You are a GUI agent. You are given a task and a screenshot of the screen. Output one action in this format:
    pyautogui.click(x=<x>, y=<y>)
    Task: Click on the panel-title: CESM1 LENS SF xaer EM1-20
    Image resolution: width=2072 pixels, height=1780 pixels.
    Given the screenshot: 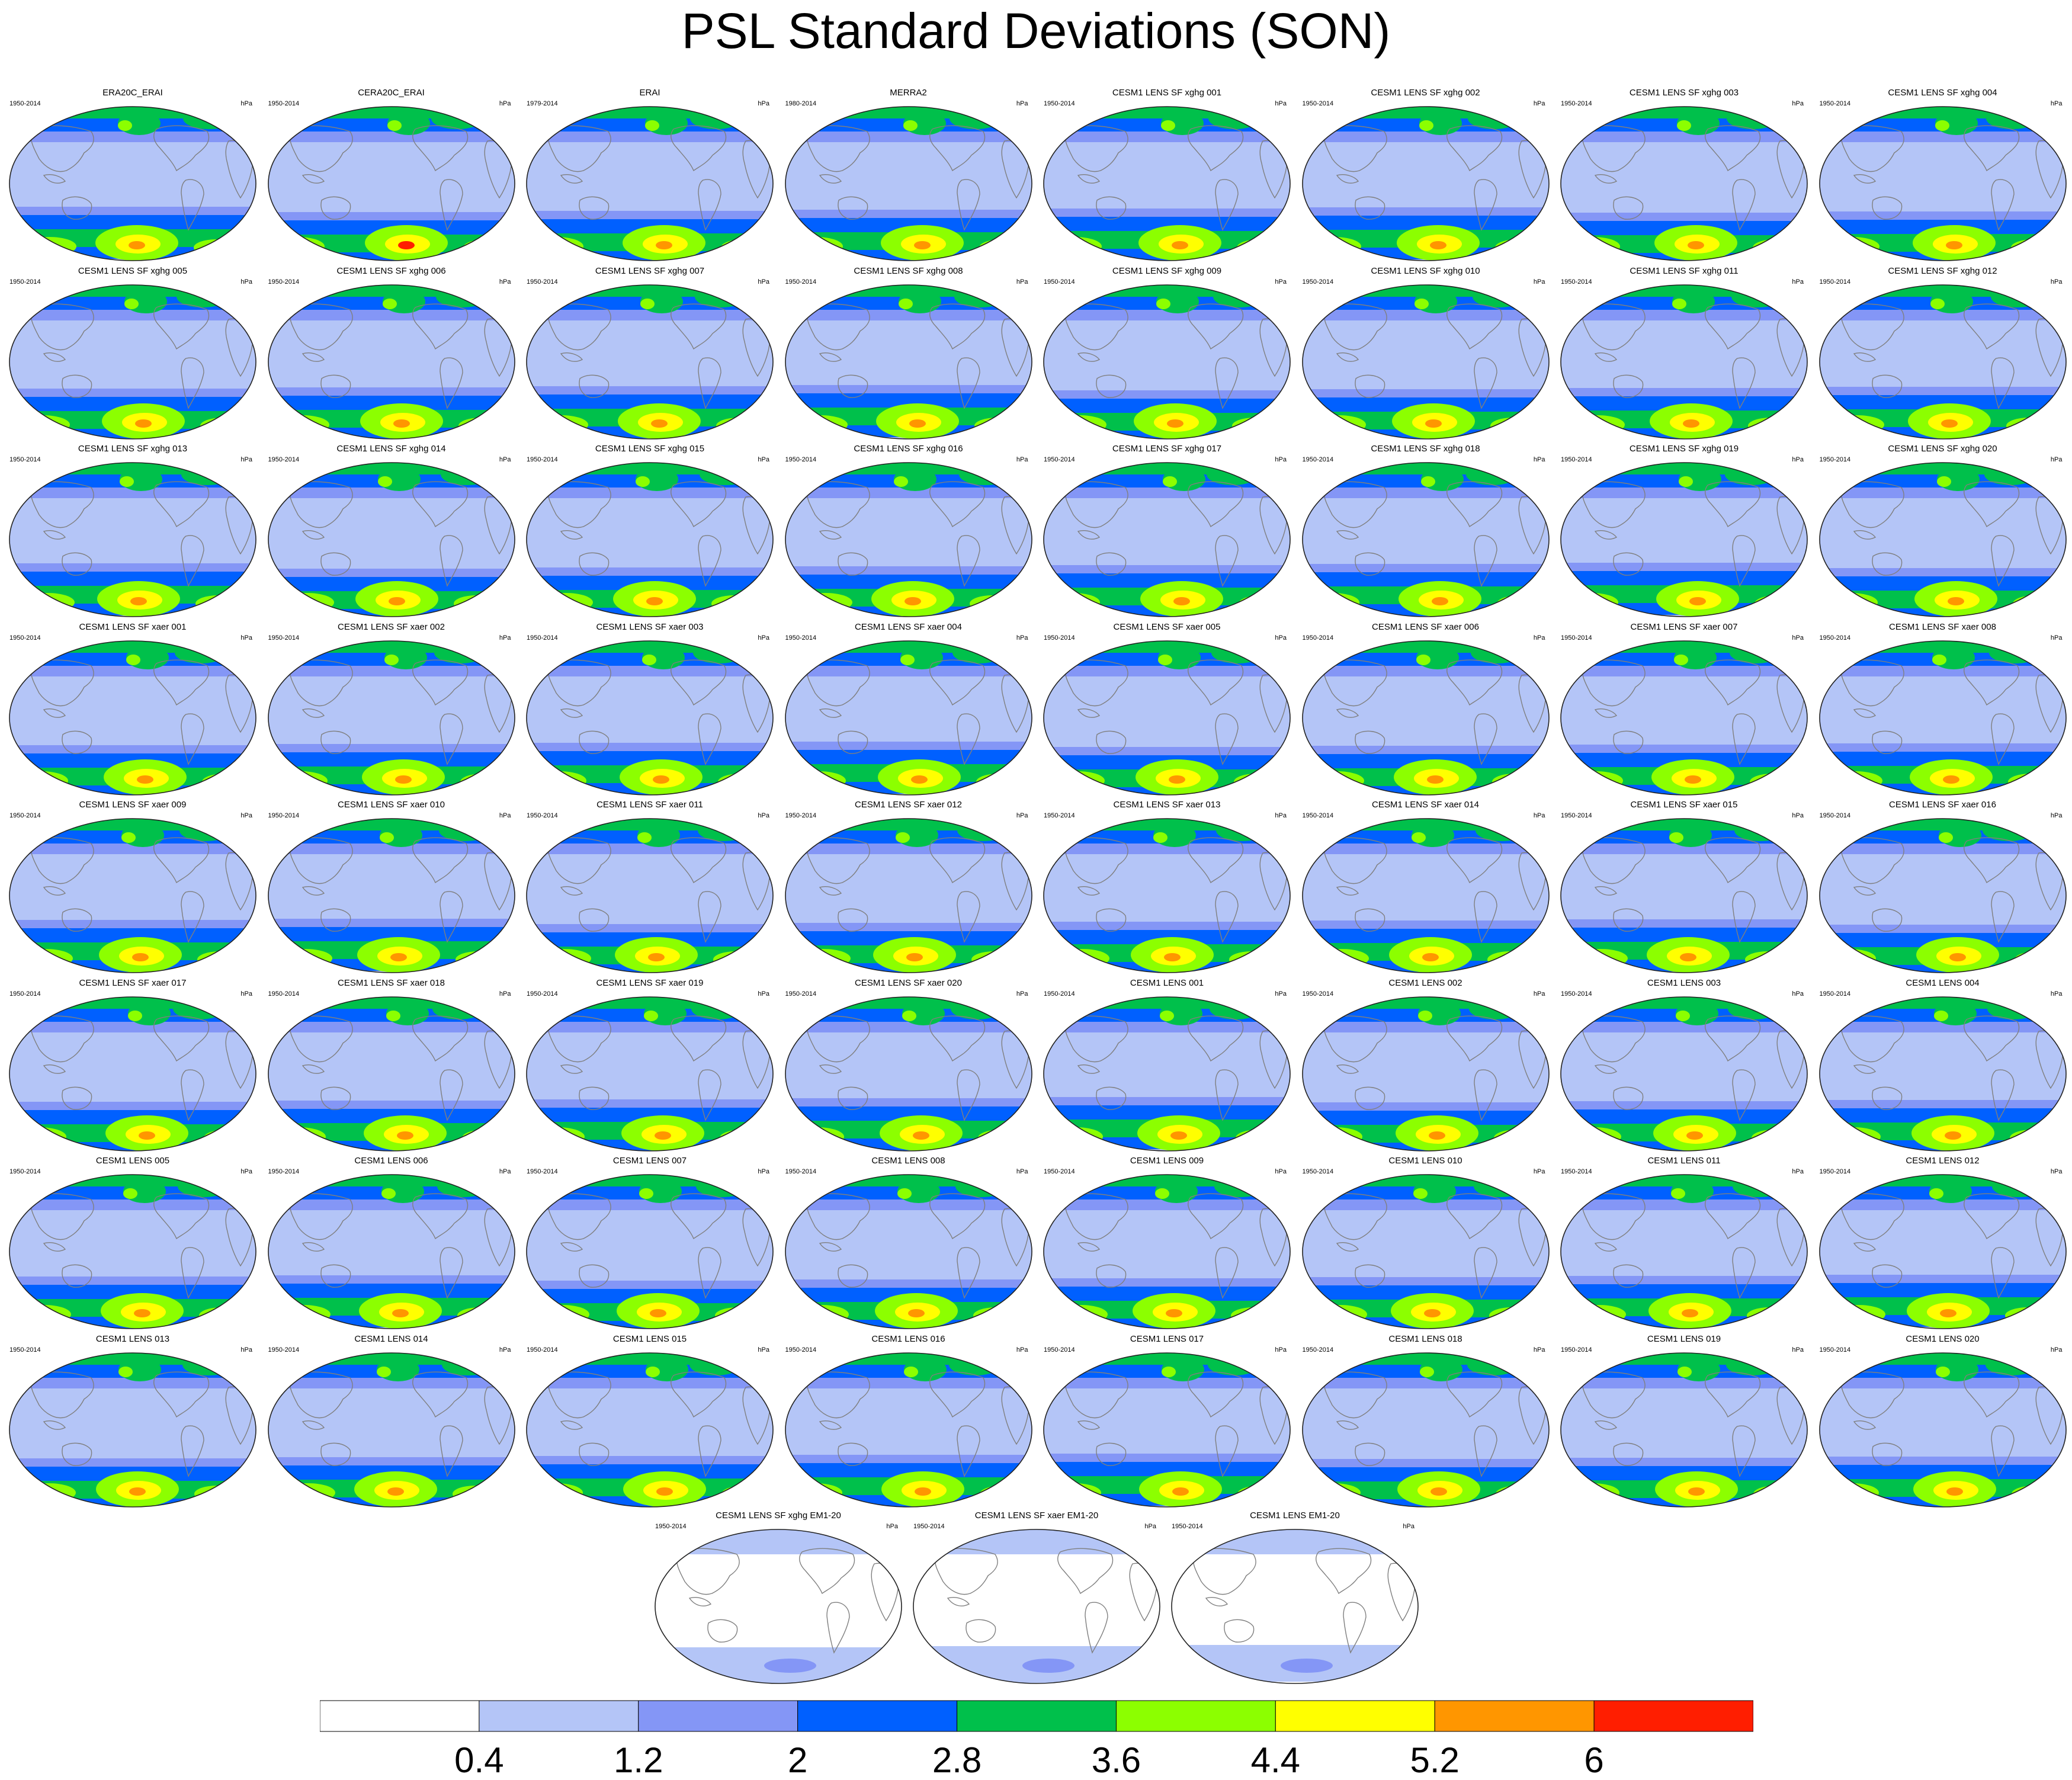 What is the action you would take?
    pyautogui.click(x=1036, y=1515)
    